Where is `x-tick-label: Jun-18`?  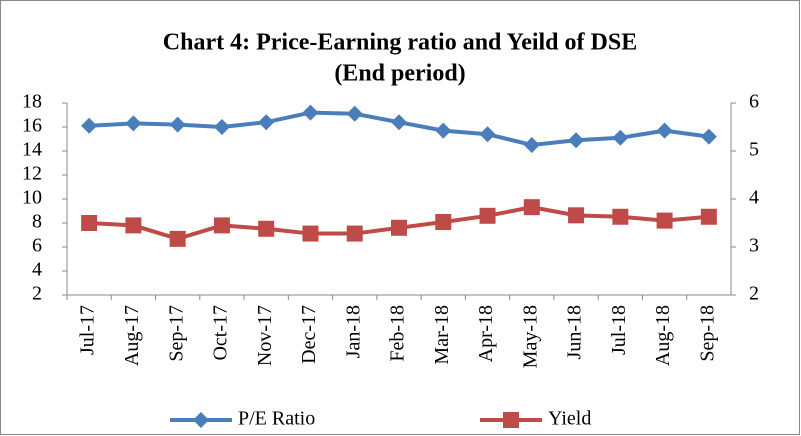 x-tick-label: Jun-18 is located at coordinates (575, 332).